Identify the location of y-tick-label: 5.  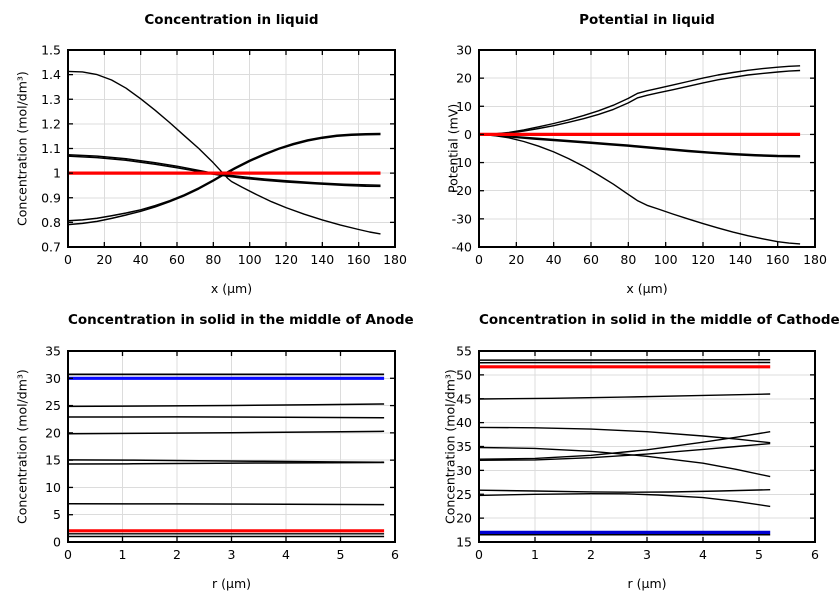
(57, 514).